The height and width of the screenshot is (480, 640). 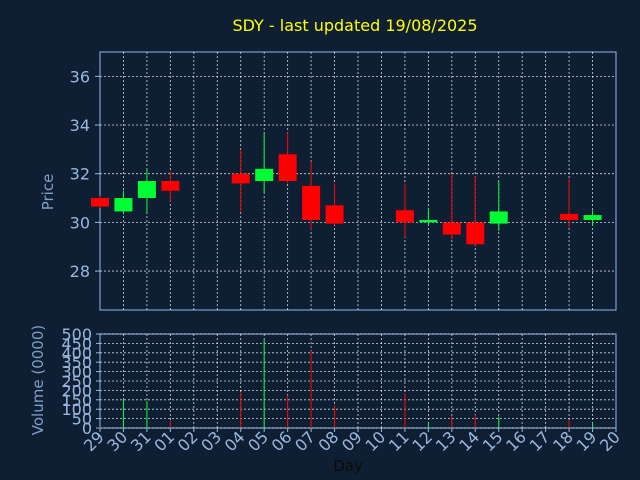 I want to click on price-axis-label: Price, so click(x=48, y=192).